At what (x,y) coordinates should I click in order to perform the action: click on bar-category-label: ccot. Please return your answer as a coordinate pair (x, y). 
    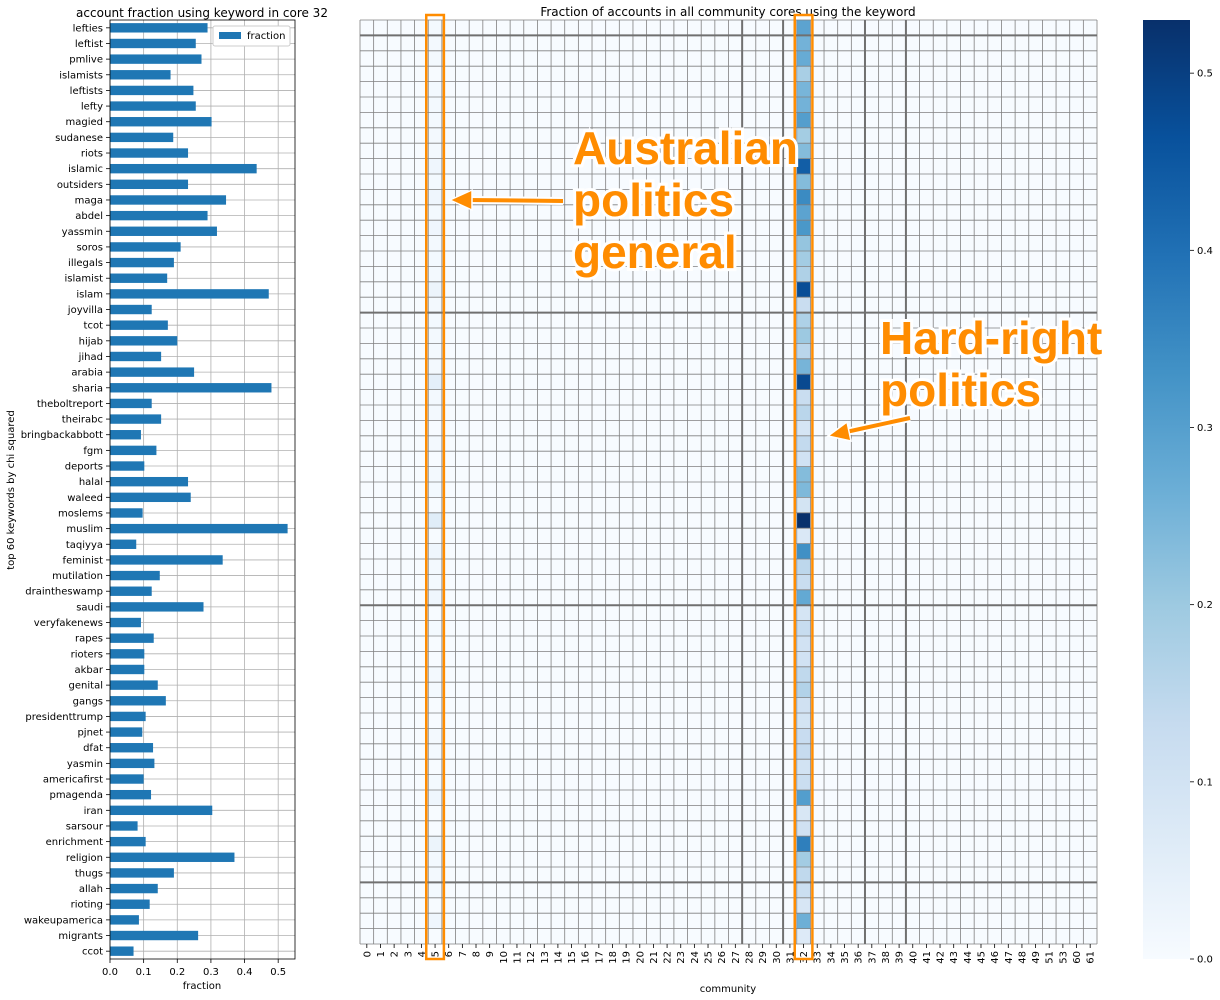
    Looking at the image, I should click on (92, 952).